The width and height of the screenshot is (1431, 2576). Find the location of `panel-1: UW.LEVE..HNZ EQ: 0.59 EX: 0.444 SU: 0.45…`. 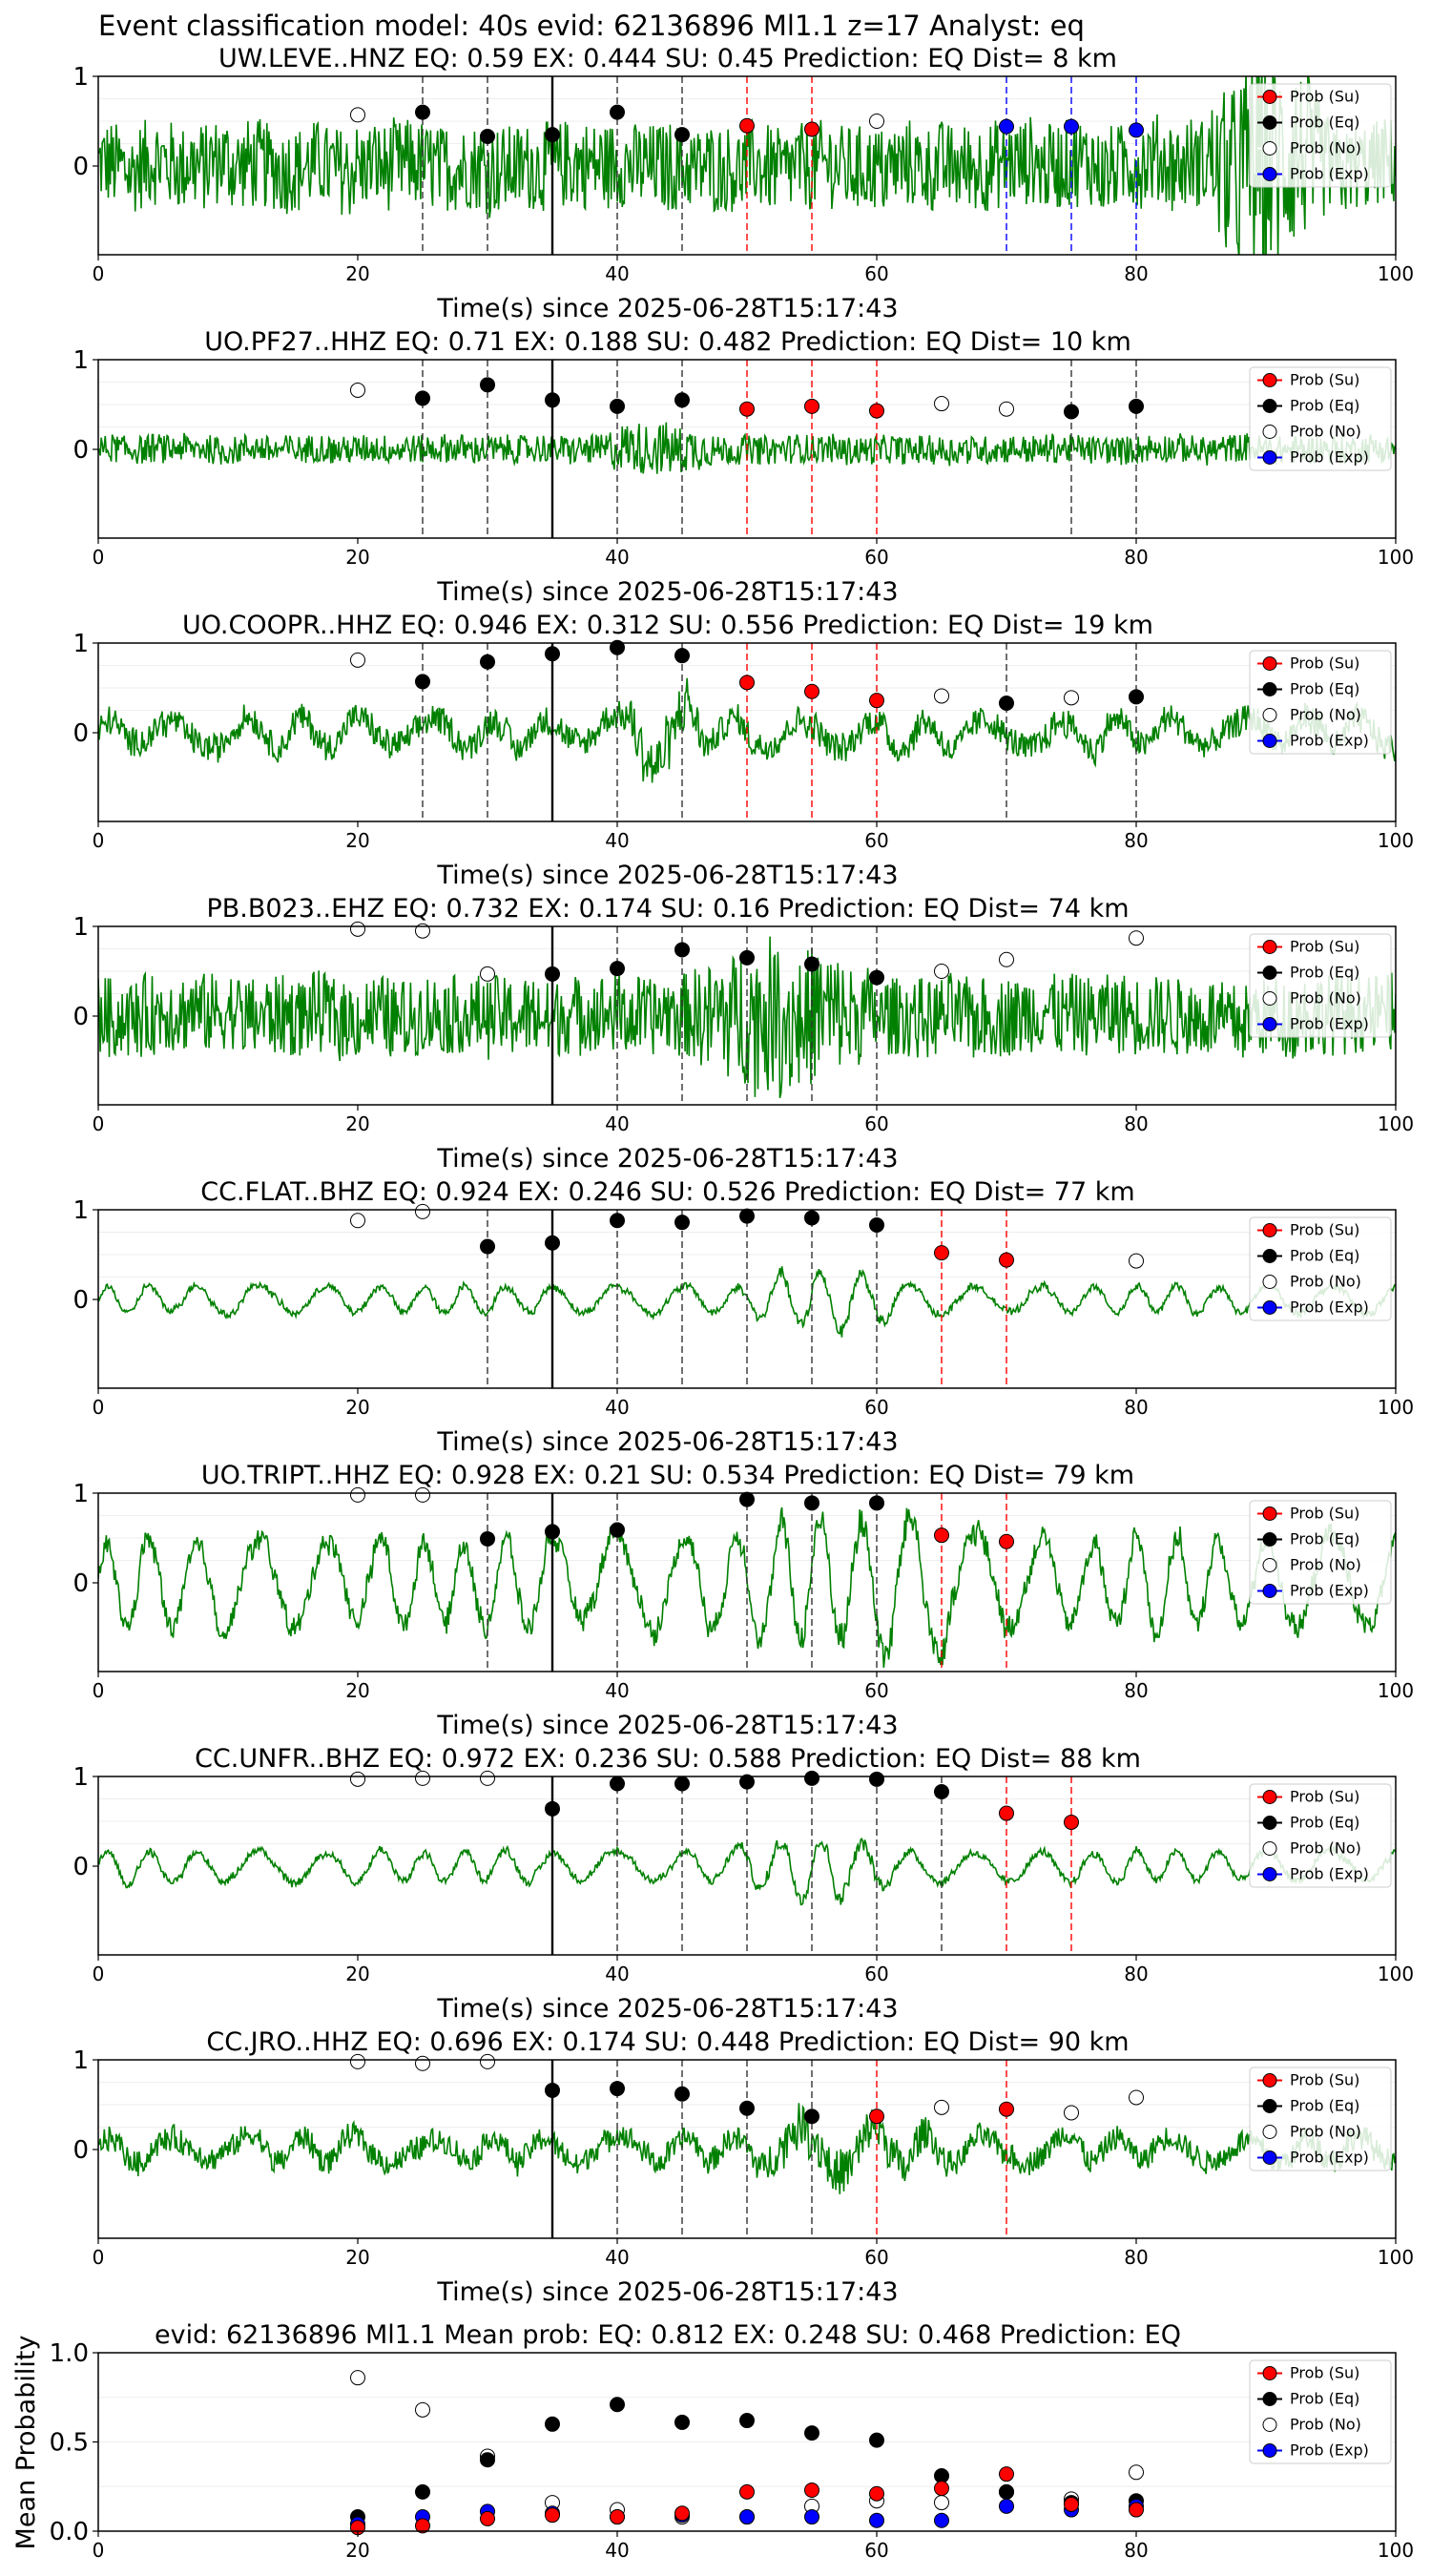

panel-1: UW.LEVE..HNZ EQ: 0.59 EX: 0.444 SU: 0.45… is located at coordinates (744, 183).